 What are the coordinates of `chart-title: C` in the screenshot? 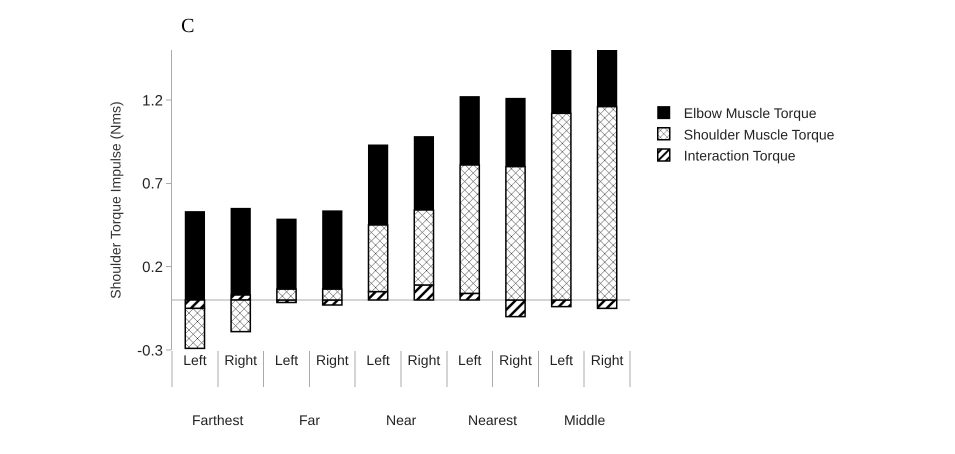 It's located at (188, 26).